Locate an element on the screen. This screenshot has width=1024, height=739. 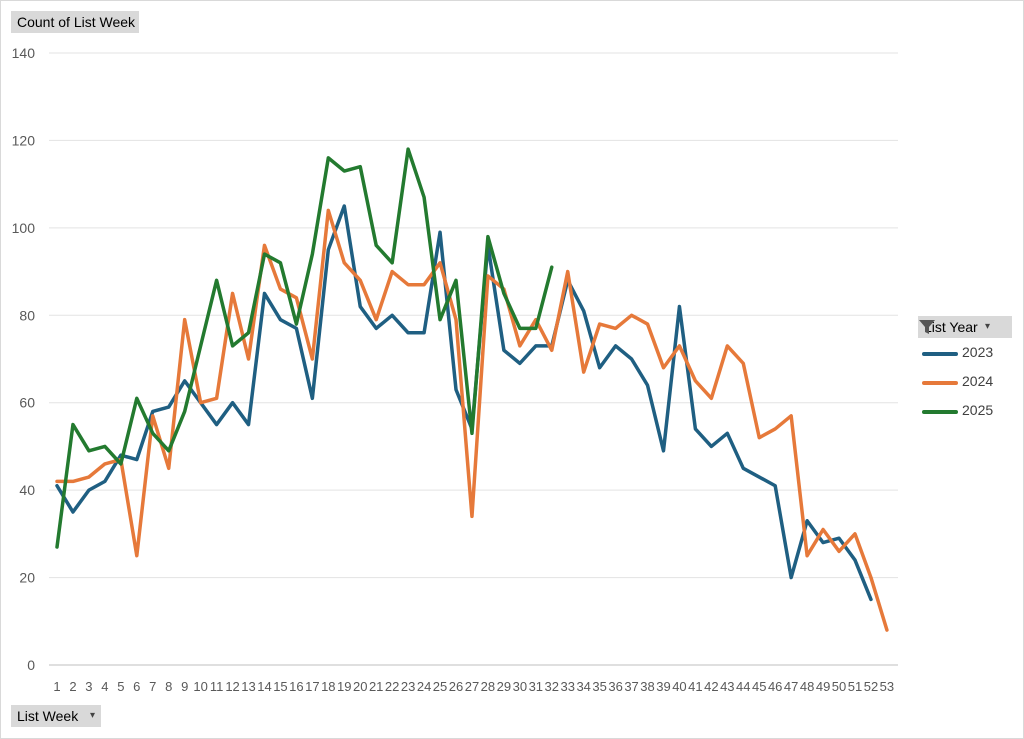
x-tick-label: 1 is located at coordinates (56, 686).